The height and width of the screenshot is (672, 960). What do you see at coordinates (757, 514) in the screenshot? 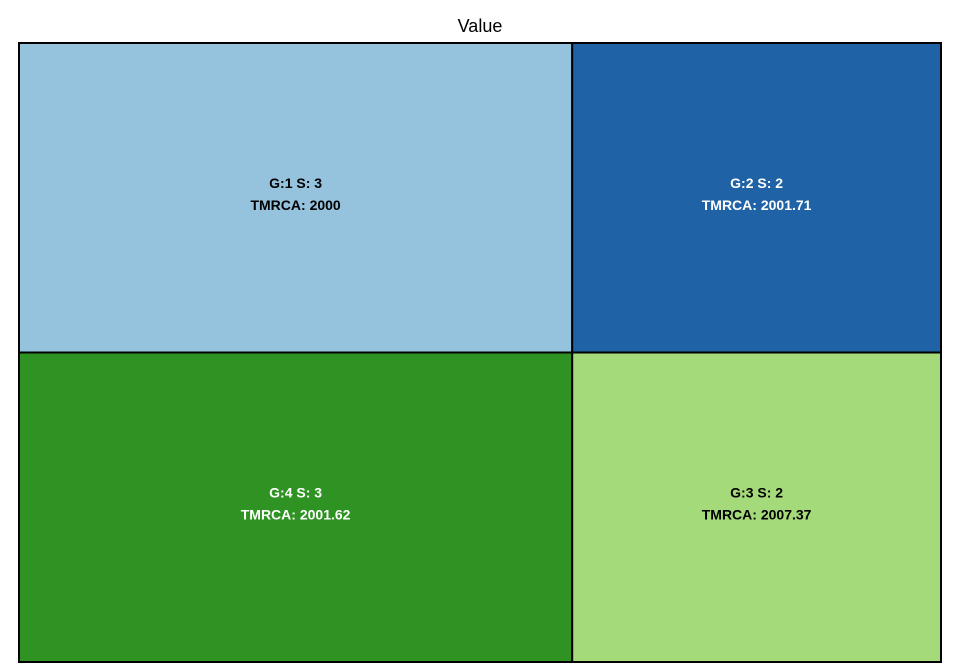
I see `treemap-tile-sublabel: TMRCA: 2007.37` at bounding box center [757, 514].